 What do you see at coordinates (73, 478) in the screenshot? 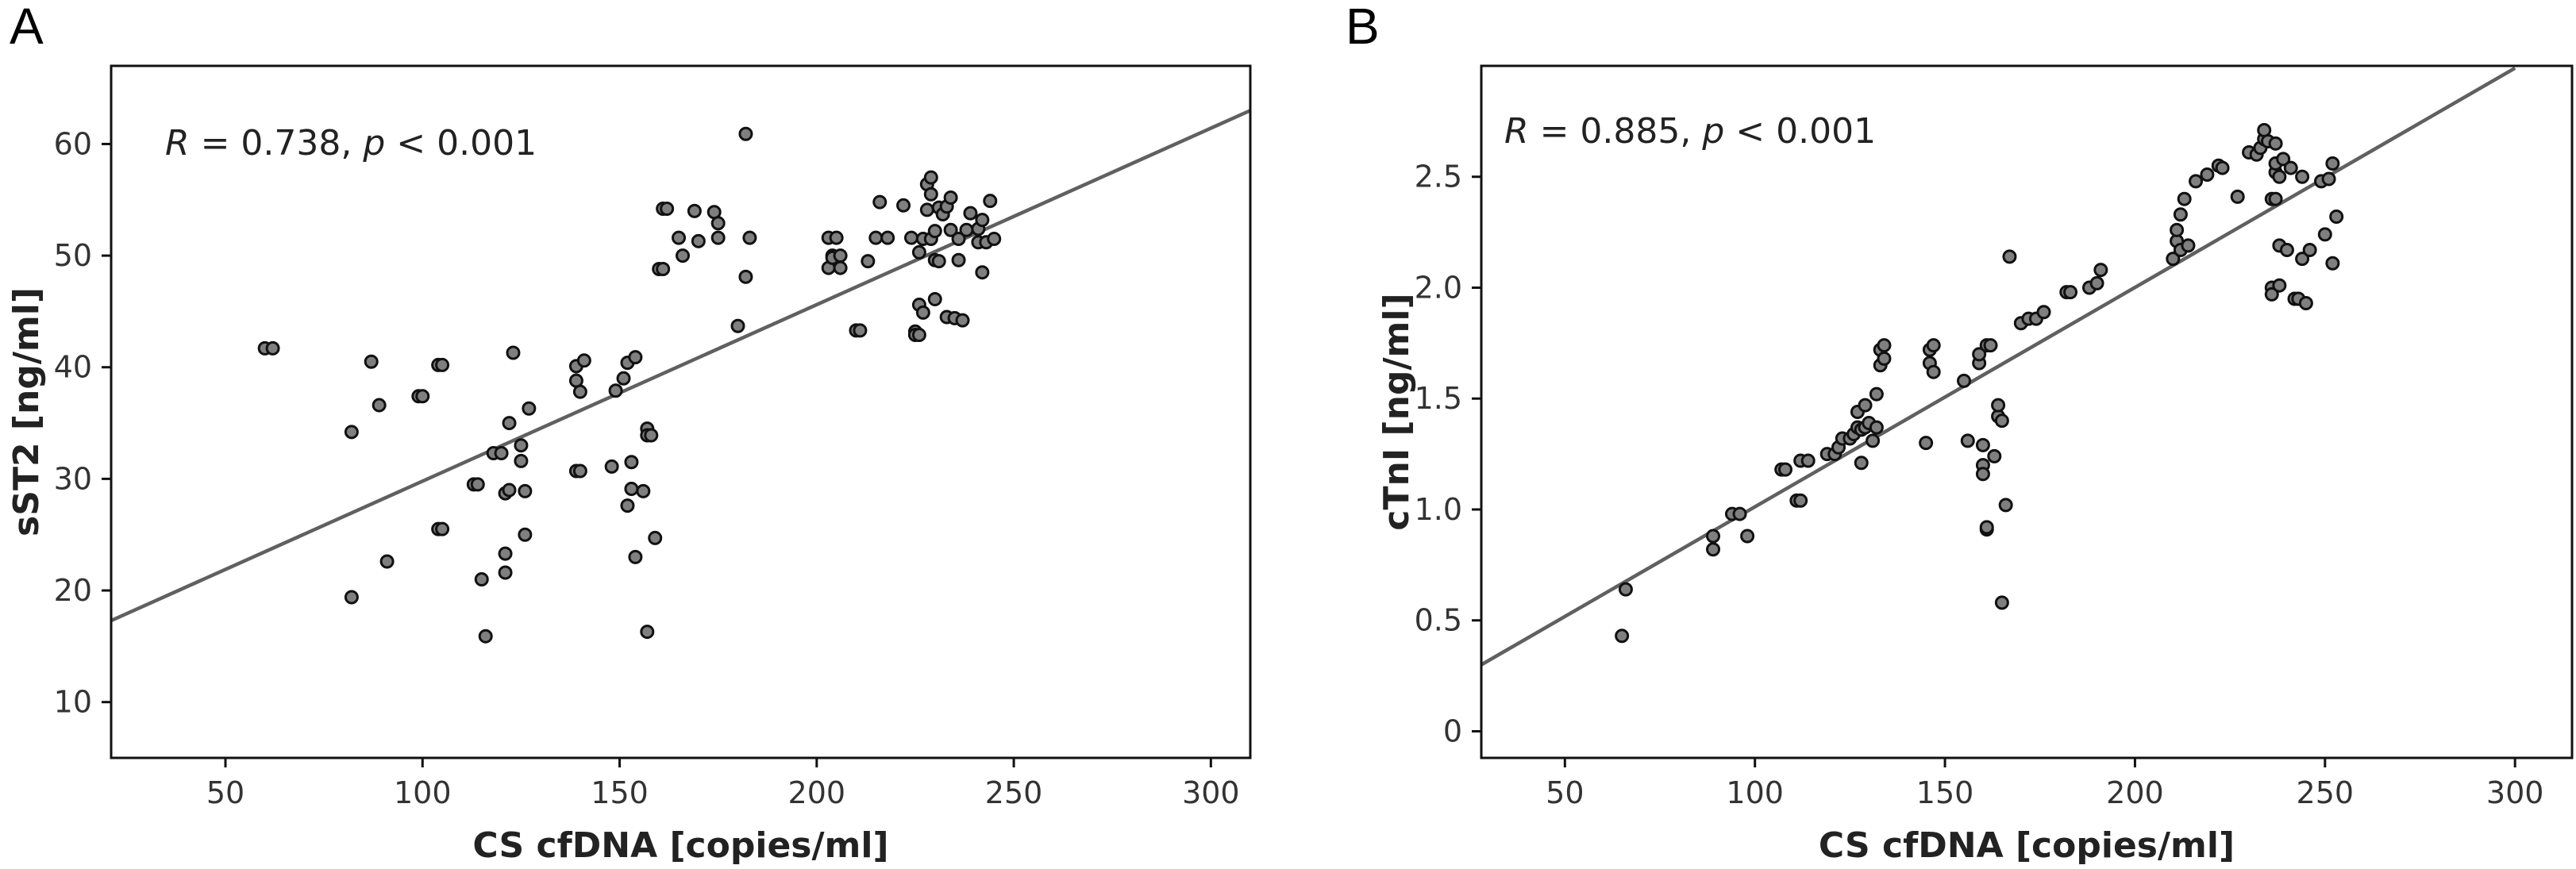
I see `panel-a-y-tick-label: 30` at bounding box center [73, 478].